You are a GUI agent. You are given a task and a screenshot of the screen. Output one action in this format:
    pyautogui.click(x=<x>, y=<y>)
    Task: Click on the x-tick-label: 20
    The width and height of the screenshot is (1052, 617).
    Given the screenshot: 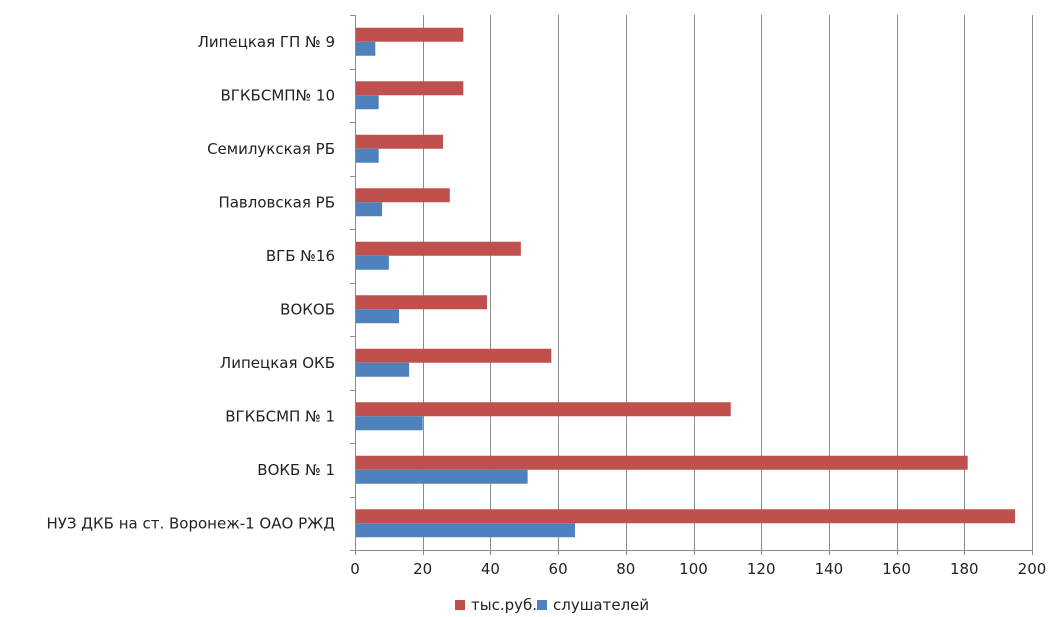 What is the action you would take?
    pyautogui.click(x=422, y=569)
    